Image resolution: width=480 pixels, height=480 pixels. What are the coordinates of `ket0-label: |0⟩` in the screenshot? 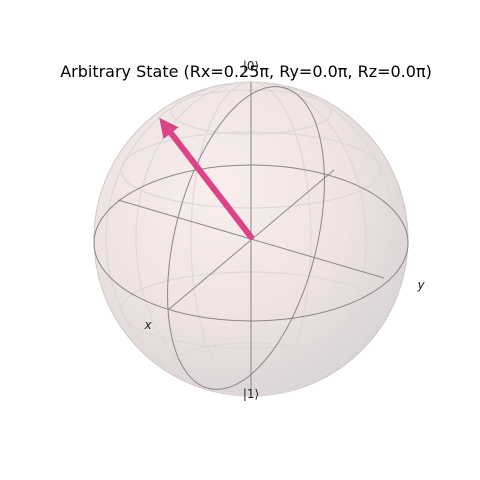 It's located at (251, 66).